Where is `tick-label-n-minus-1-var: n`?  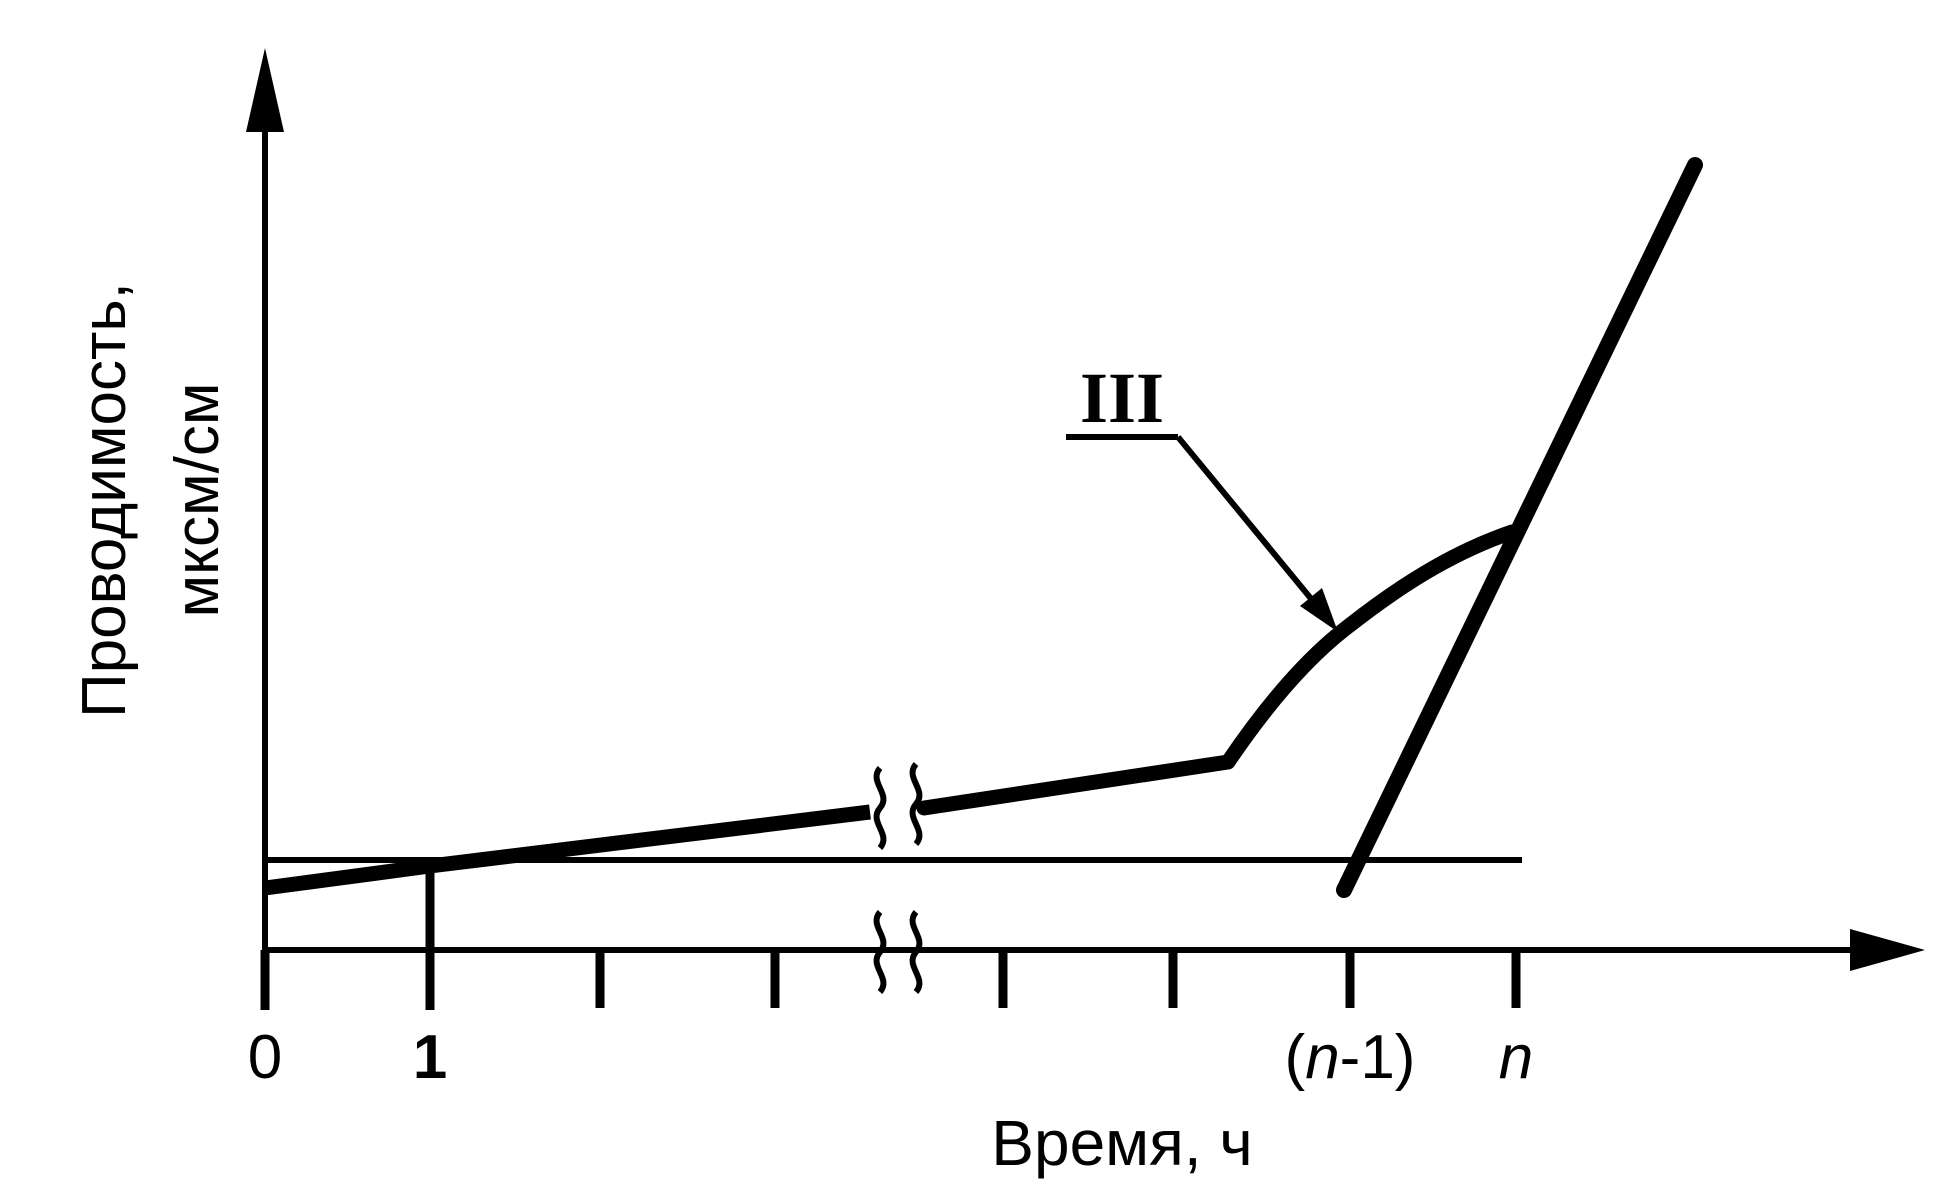
tick-label-n-minus-1-var: n is located at coordinates (1322, 1057).